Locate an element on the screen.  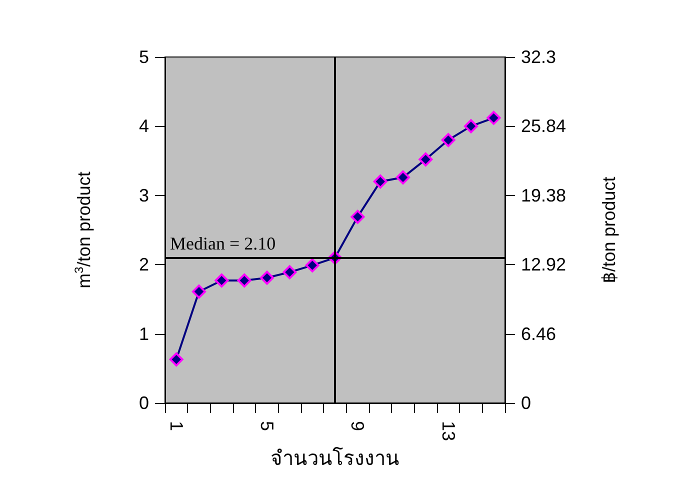
y-tick-label: 4 is located at coordinates (143, 126).